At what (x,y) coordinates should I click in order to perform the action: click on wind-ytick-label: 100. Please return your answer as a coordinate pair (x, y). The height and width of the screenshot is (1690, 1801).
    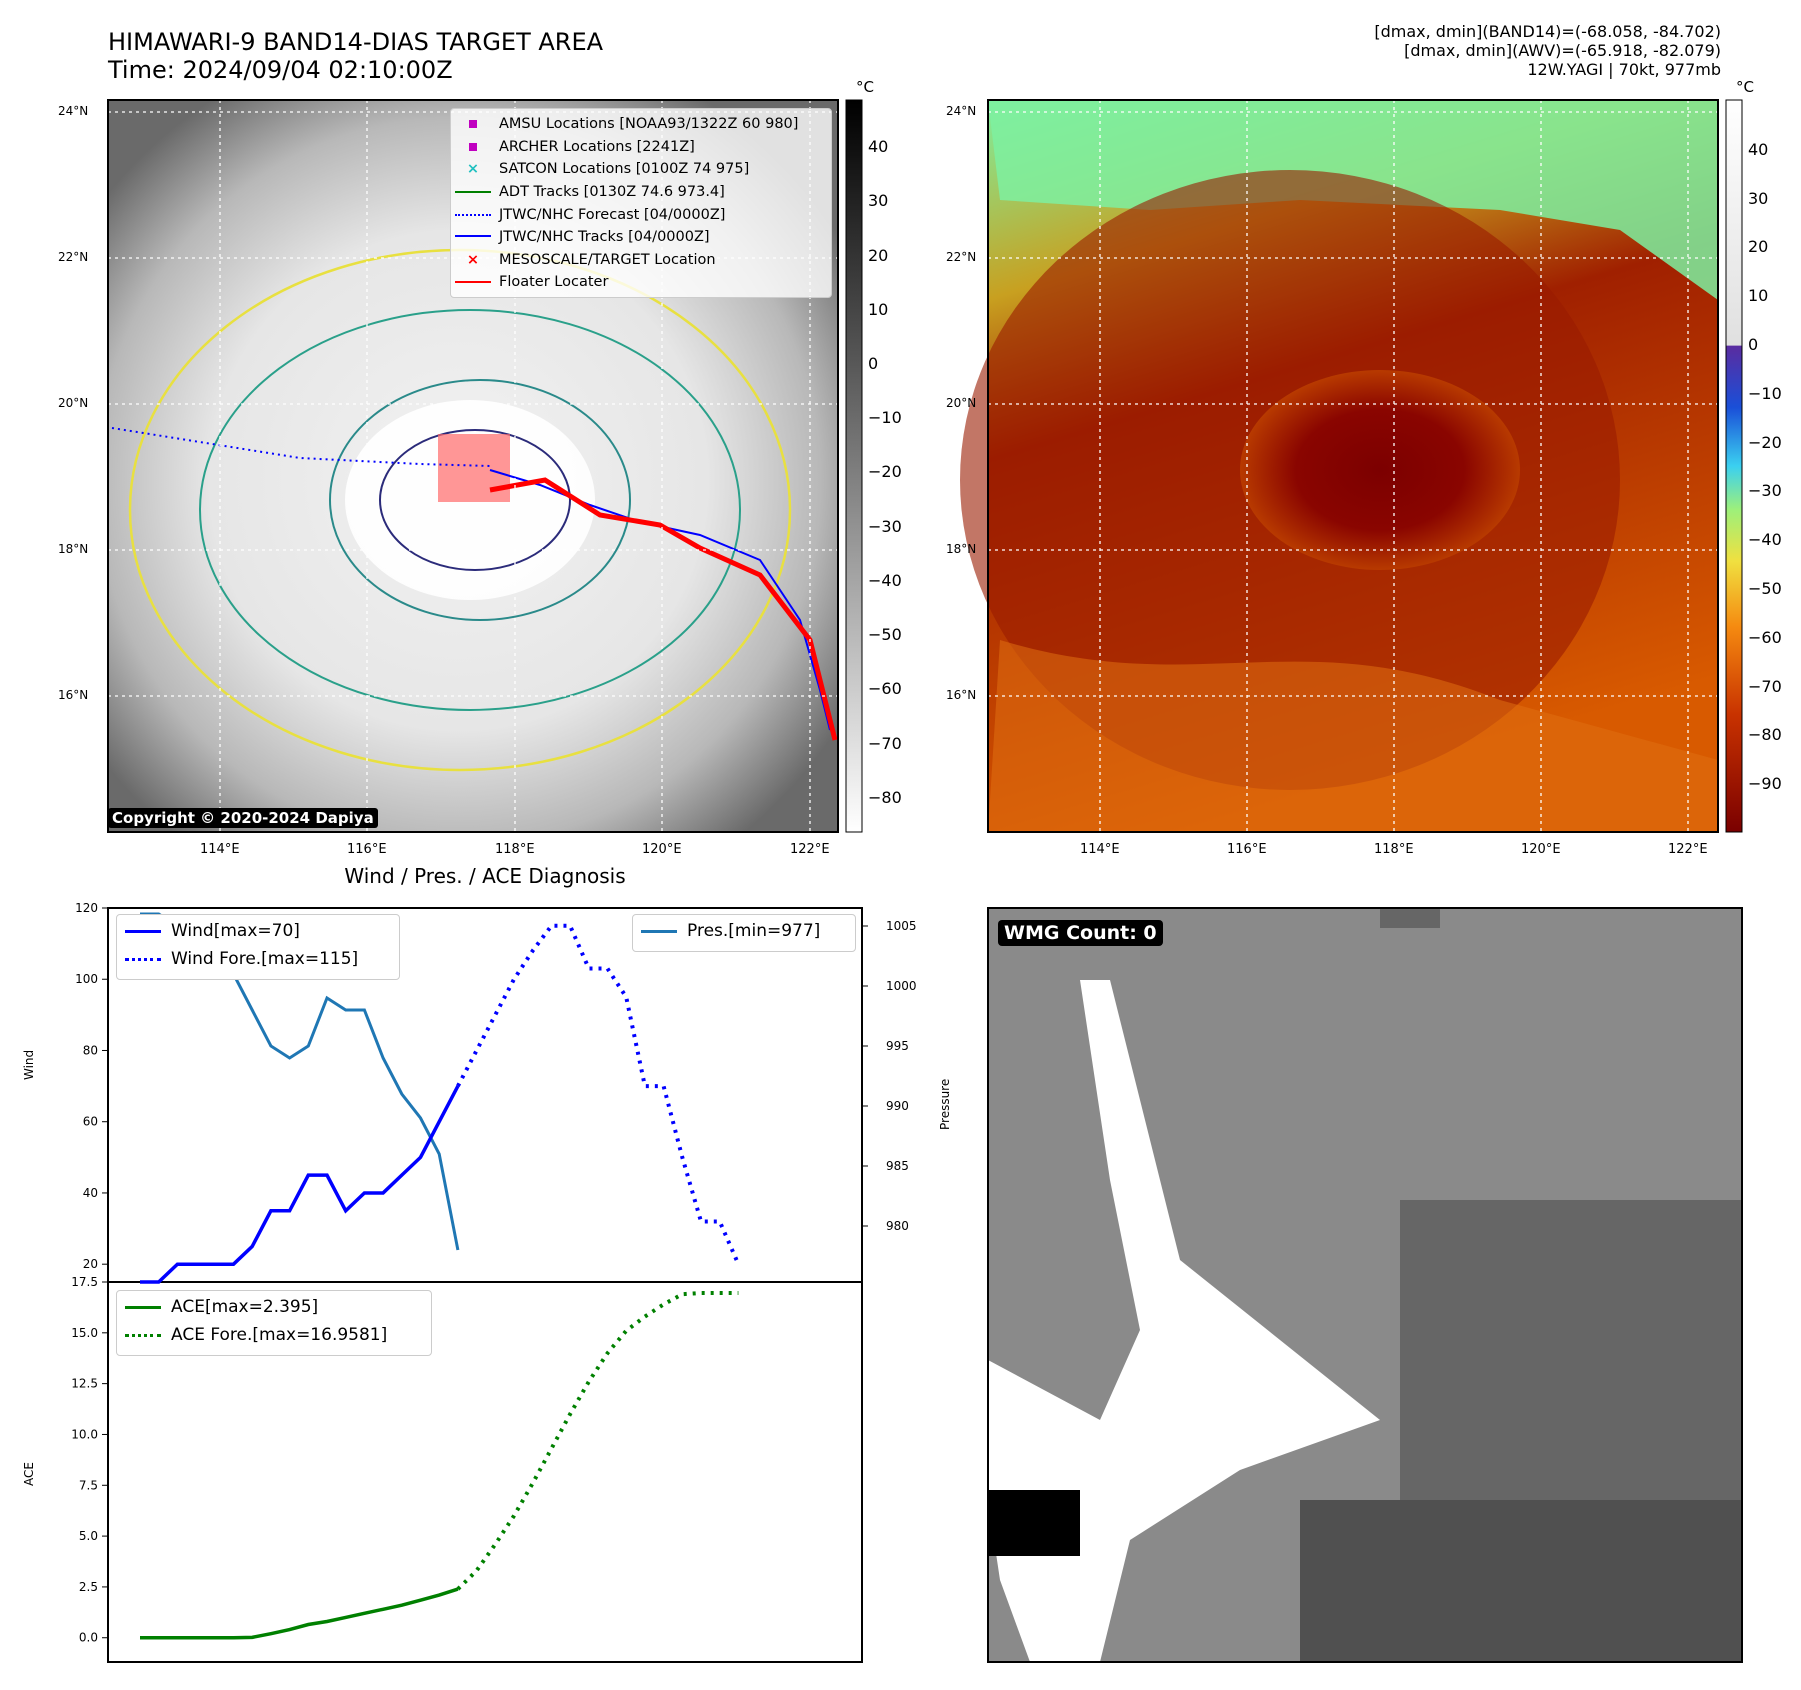
    Looking at the image, I should click on (86, 979).